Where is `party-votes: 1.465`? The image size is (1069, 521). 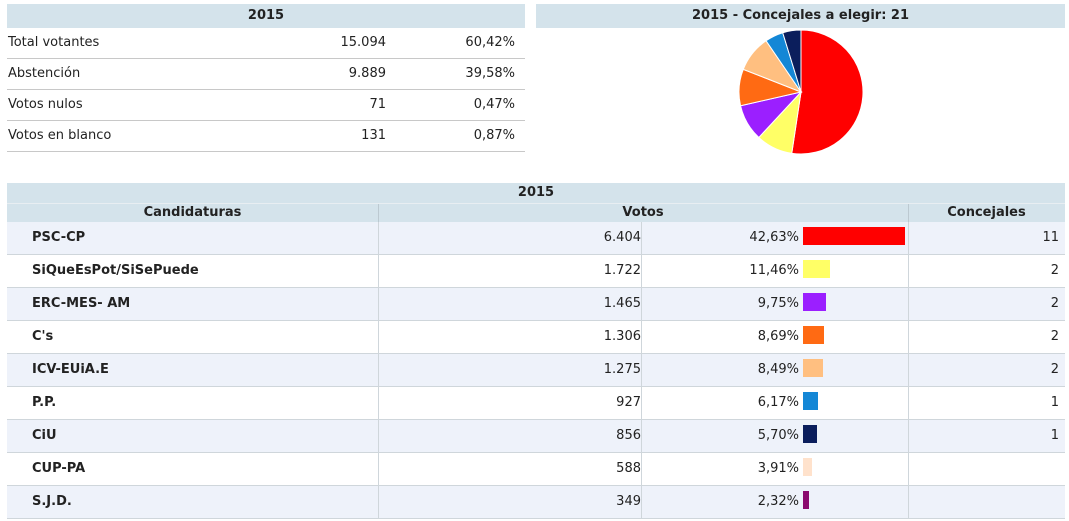
party-votes: 1.465 is located at coordinates (622, 303).